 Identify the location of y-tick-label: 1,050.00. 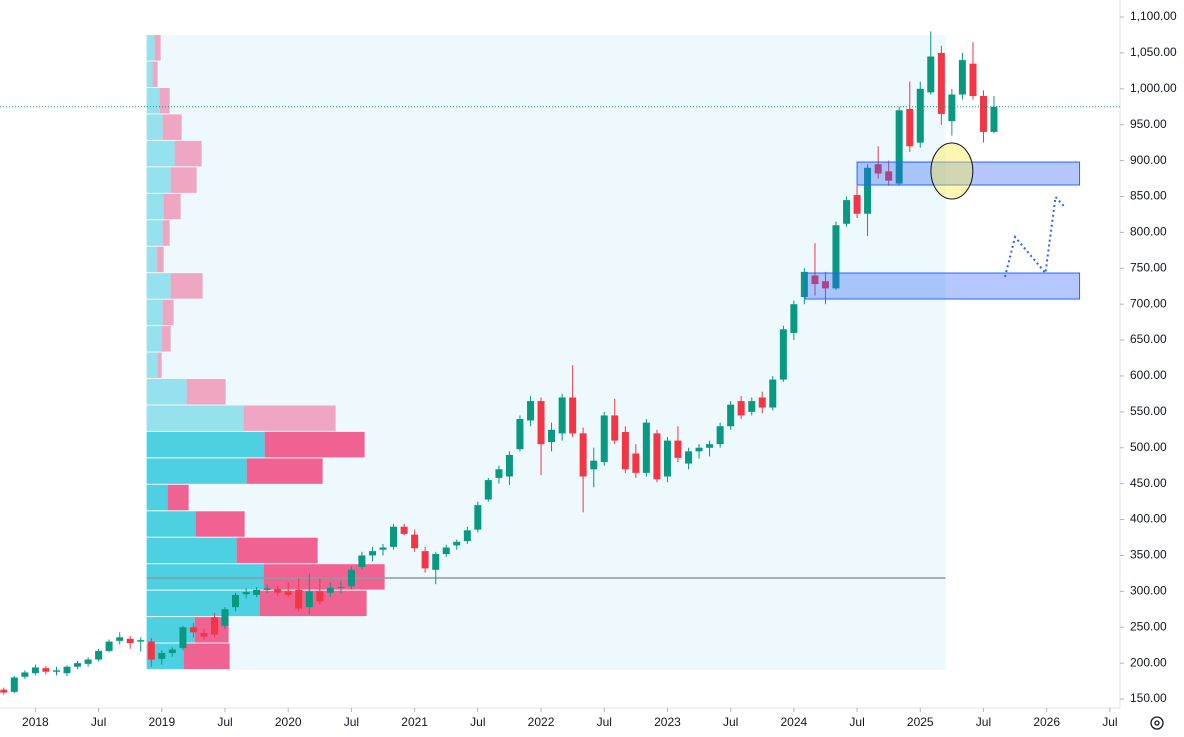
(1153, 52).